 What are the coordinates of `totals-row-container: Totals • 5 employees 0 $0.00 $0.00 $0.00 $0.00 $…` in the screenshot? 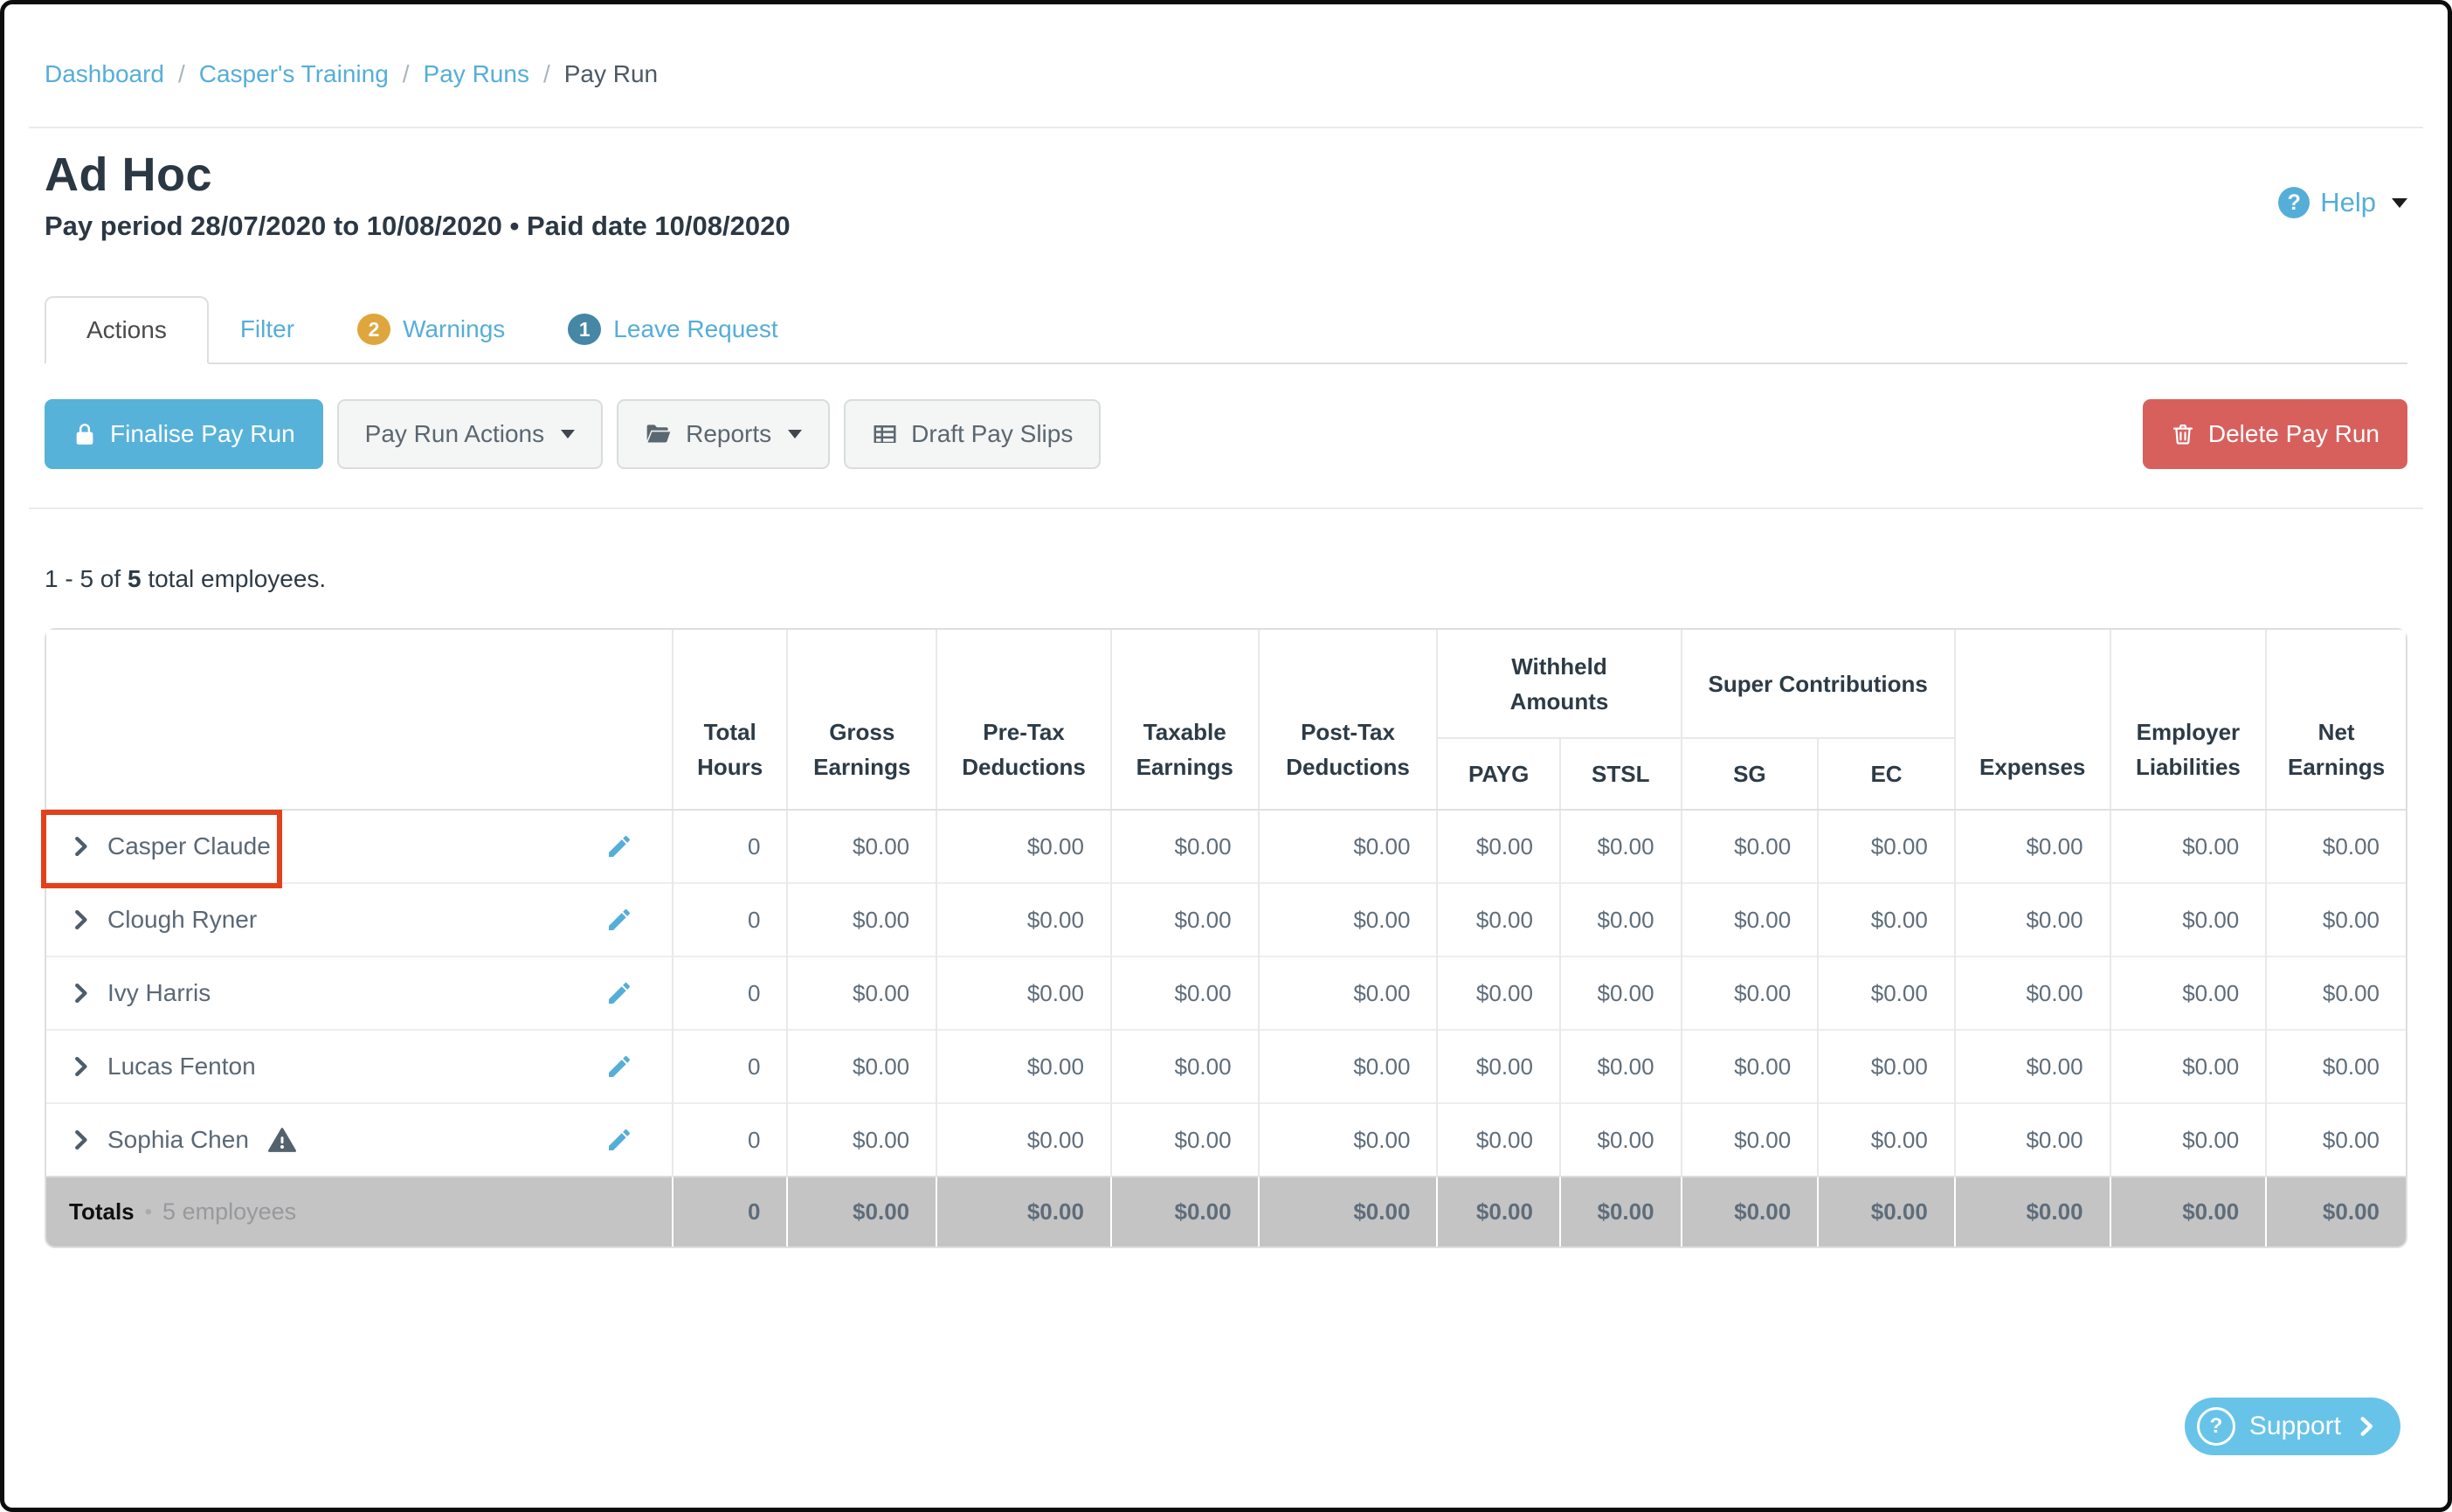 It's located at (1226, 1211).